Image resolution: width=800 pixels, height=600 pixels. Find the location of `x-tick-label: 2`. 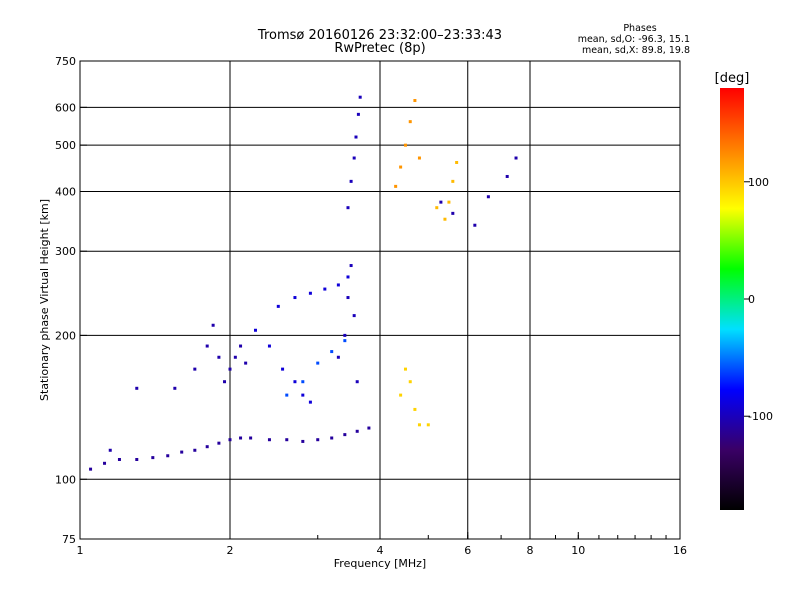

x-tick-label: 2 is located at coordinates (230, 550).